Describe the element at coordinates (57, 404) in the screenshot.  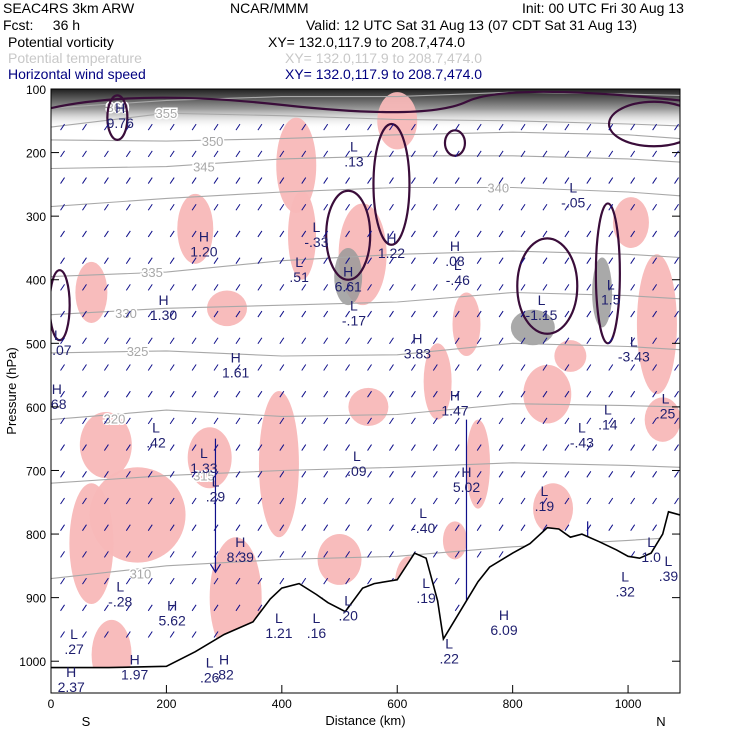
I see `extremum-value: .68` at that location.